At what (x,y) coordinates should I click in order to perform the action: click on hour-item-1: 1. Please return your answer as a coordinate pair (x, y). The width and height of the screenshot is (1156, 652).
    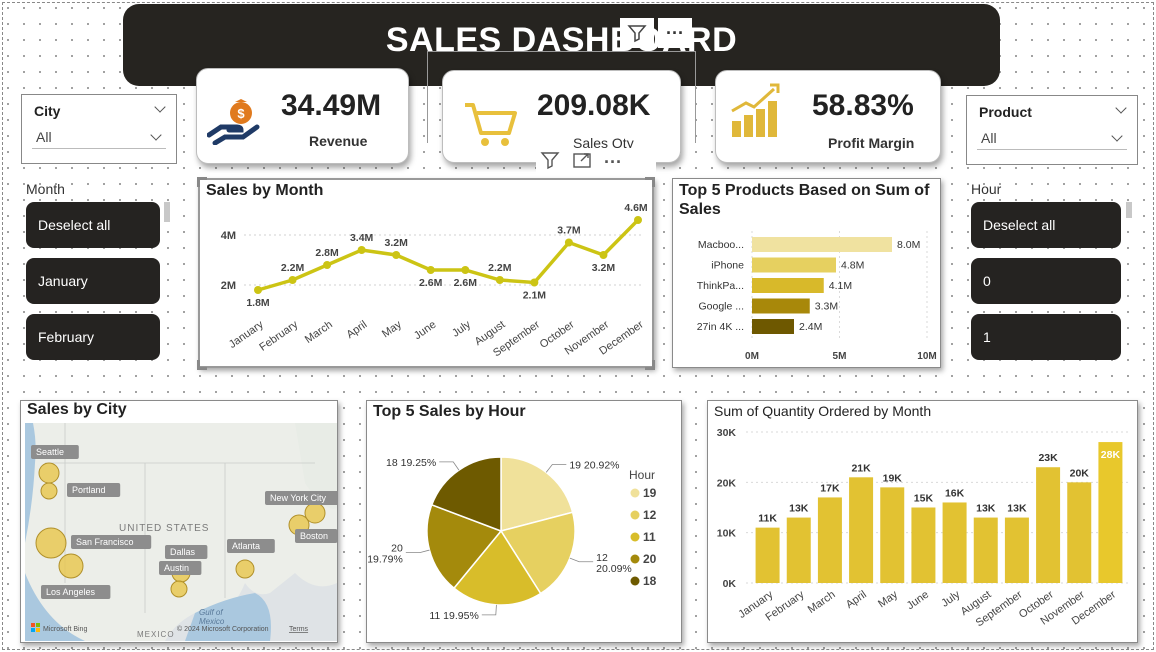
    Looking at the image, I should click on (1046, 337).